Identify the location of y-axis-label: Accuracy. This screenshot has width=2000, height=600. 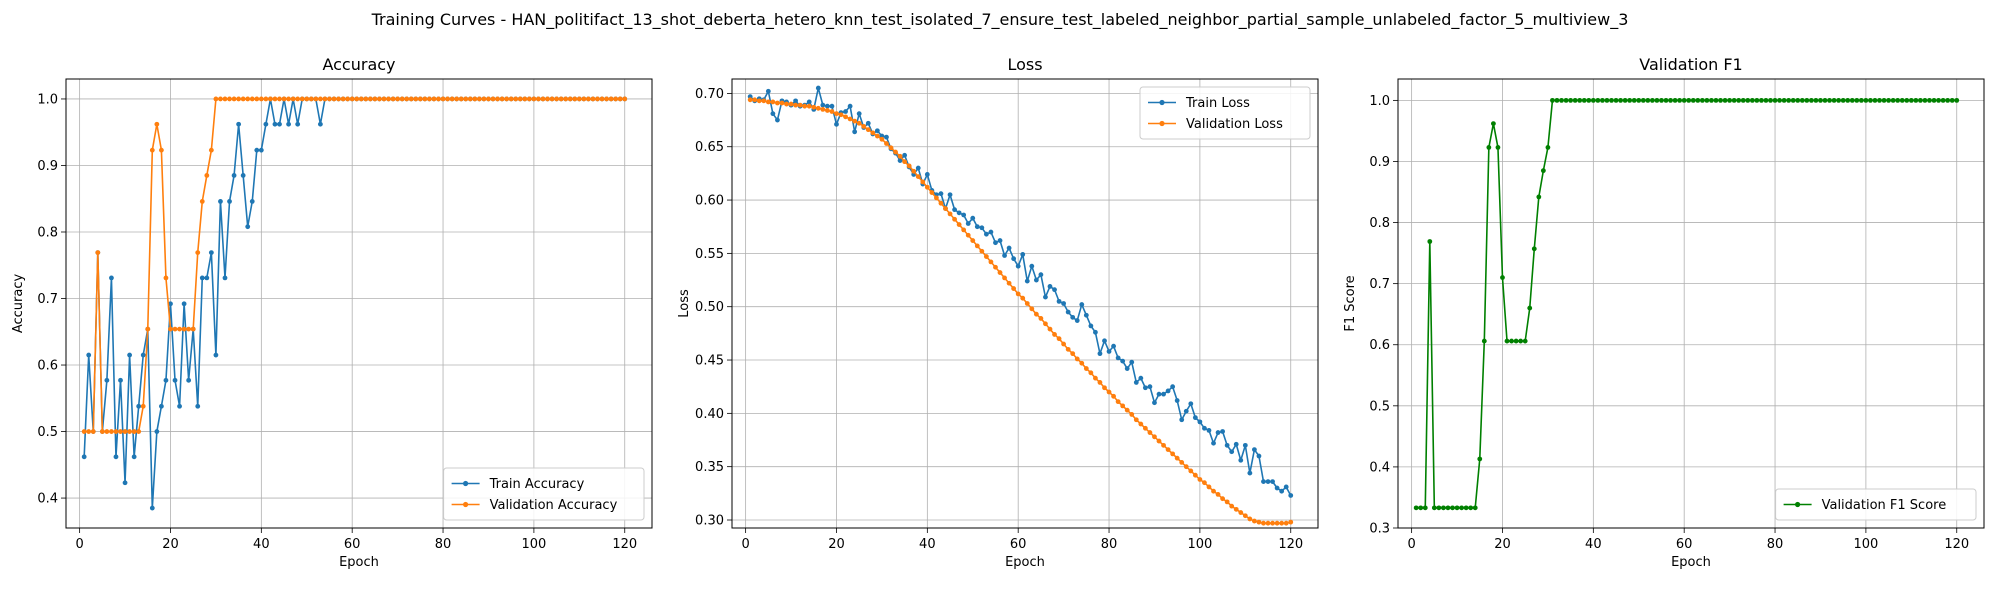
(18, 304).